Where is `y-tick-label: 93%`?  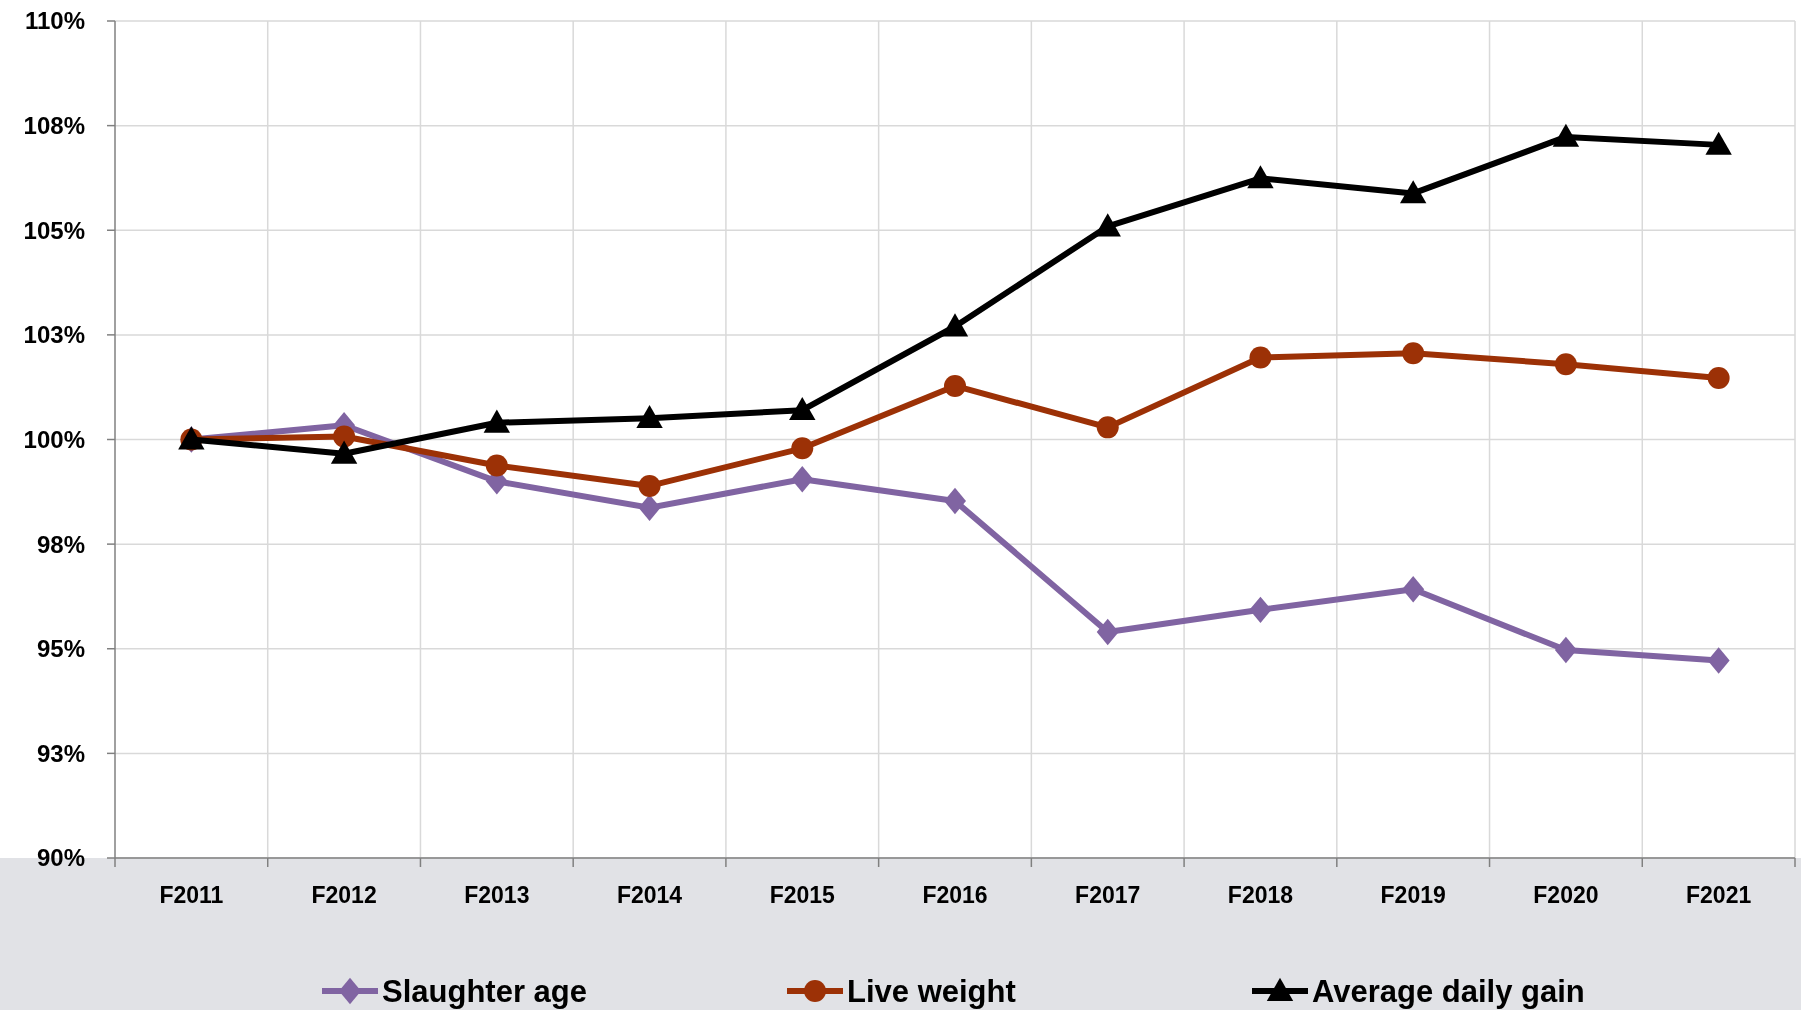 y-tick-label: 93% is located at coordinates (60, 753).